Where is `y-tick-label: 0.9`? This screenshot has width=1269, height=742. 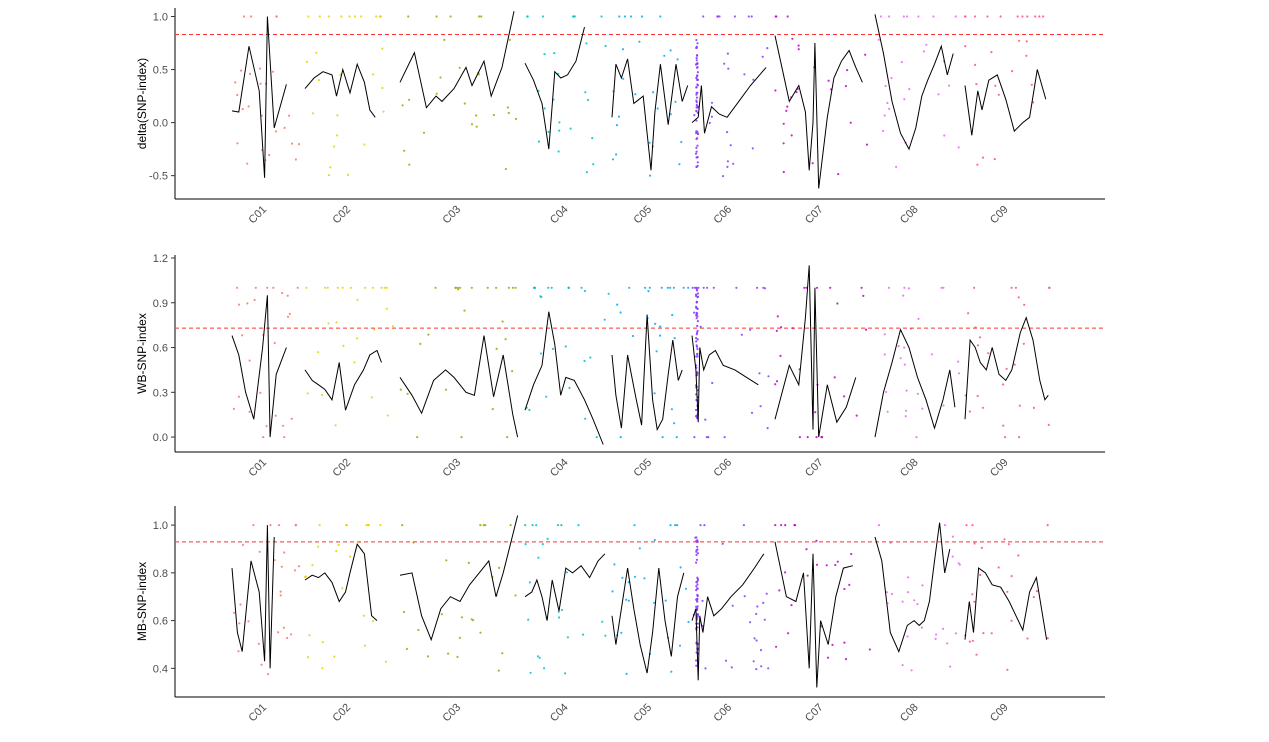
y-tick-label: 0.9 is located at coordinates (160, 304).